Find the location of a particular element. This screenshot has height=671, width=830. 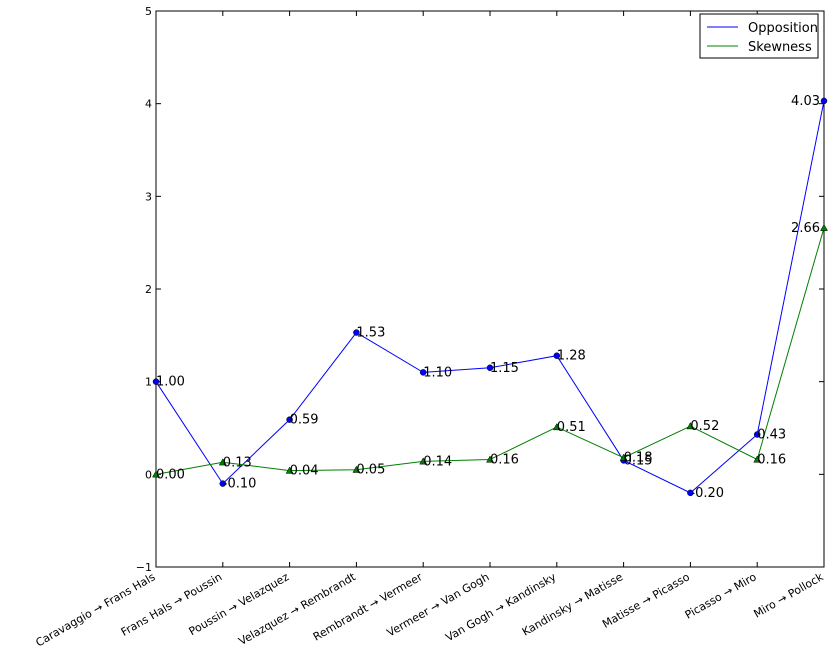

data-label-skewness: 0.51 is located at coordinates (571, 427).